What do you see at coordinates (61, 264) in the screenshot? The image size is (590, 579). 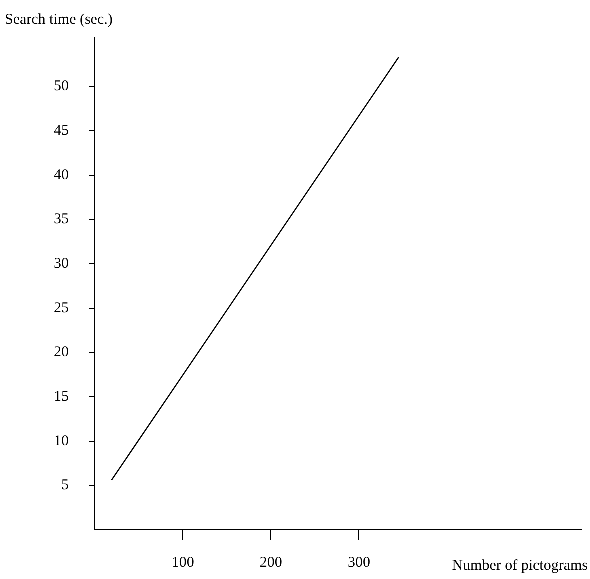 I see `y-tick-label: 30` at bounding box center [61, 264].